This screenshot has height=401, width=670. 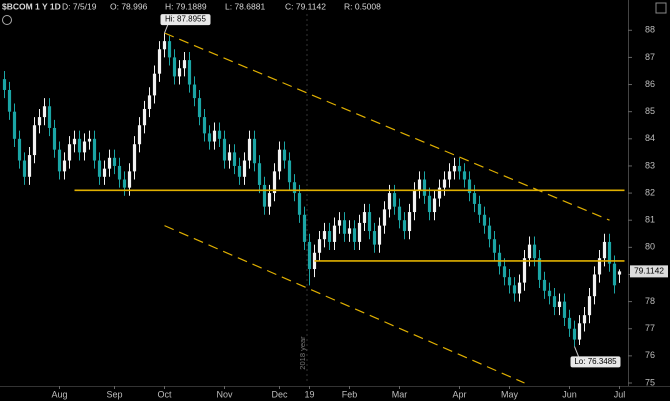 I want to click on x-tick-label: Oct, so click(x=164, y=394).